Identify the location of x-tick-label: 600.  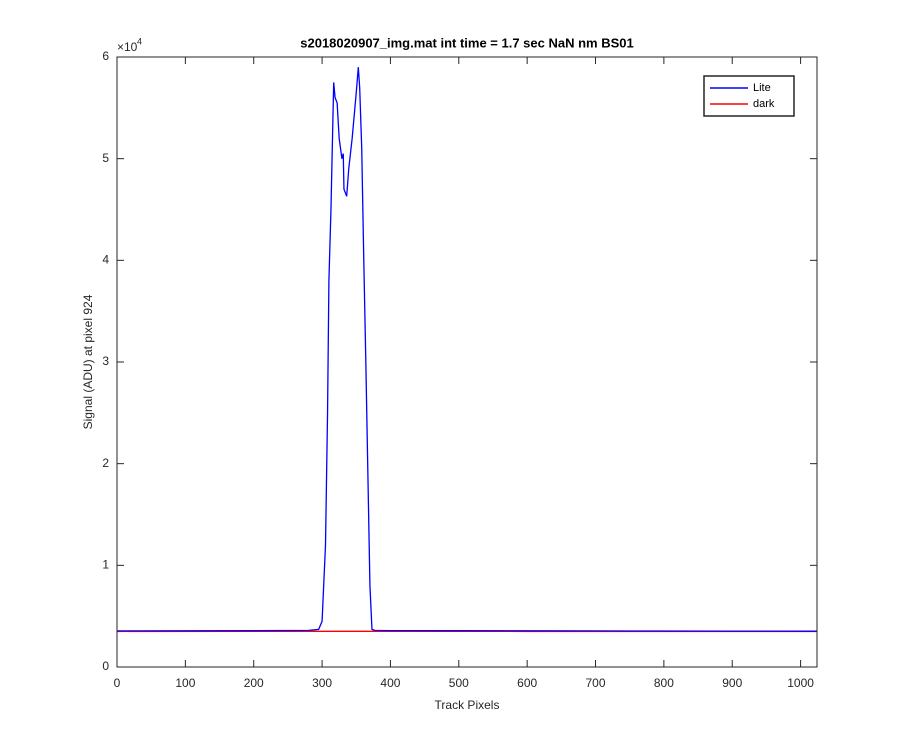
(527, 683).